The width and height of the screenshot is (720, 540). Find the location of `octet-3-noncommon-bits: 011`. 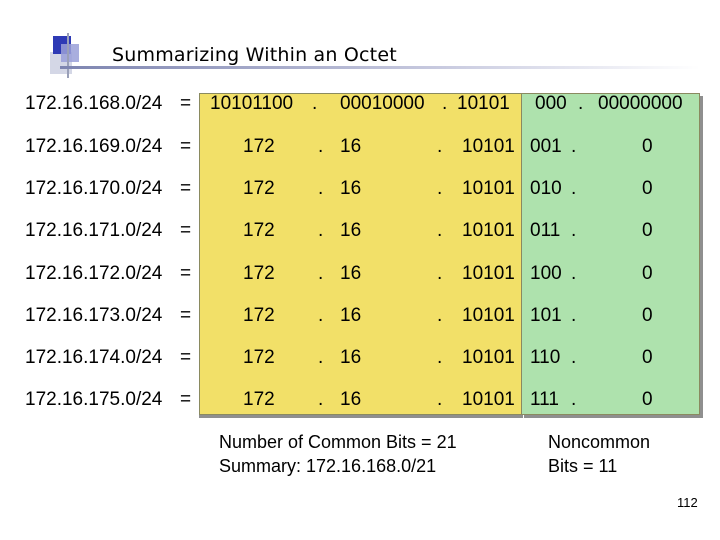

octet-3-noncommon-bits: 011 is located at coordinates (545, 231).